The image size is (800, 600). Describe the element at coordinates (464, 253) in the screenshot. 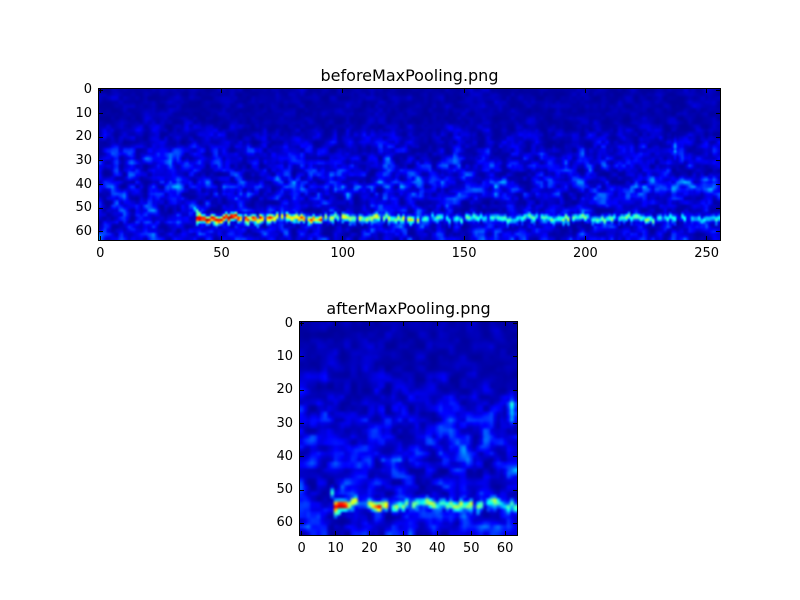

I see `x-tick-label: 150` at that location.